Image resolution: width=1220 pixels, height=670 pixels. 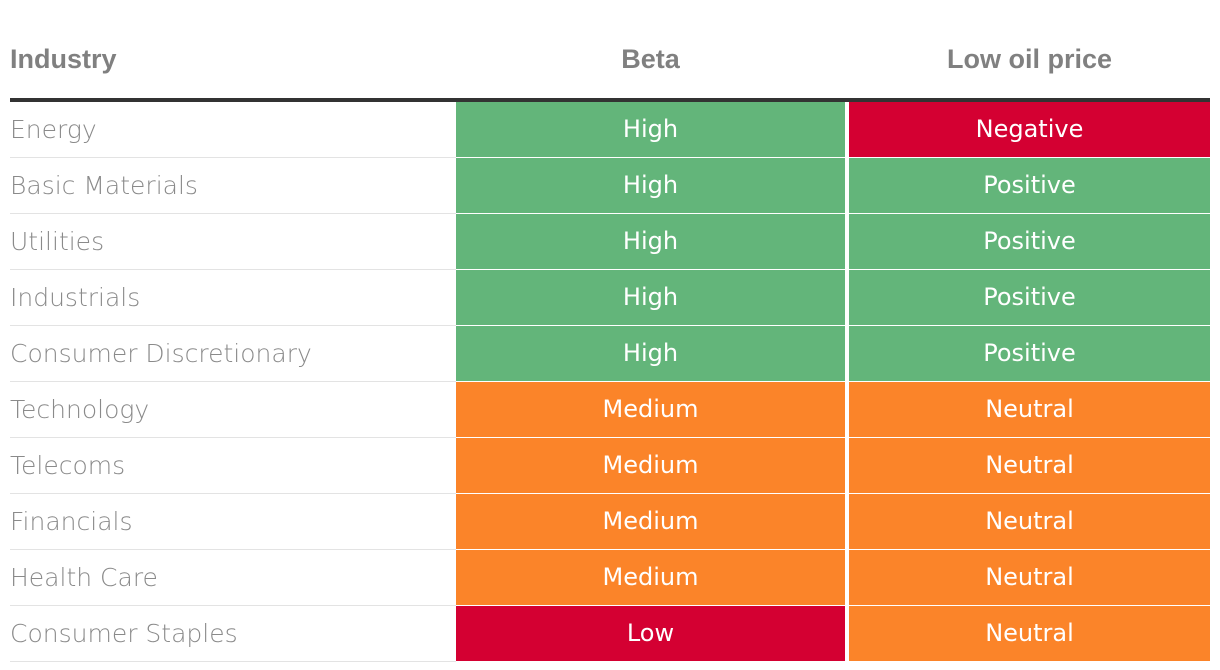 I want to click on table-row: Energy High Negative, so click(x=610, y=130).